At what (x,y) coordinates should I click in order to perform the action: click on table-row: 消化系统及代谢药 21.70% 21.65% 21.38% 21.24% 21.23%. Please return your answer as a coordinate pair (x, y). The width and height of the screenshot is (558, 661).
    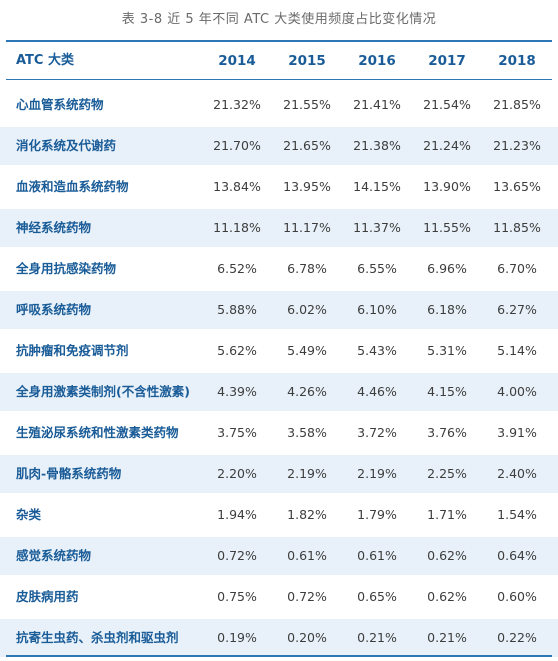
    Looking at the image, I should click on (279, 146).